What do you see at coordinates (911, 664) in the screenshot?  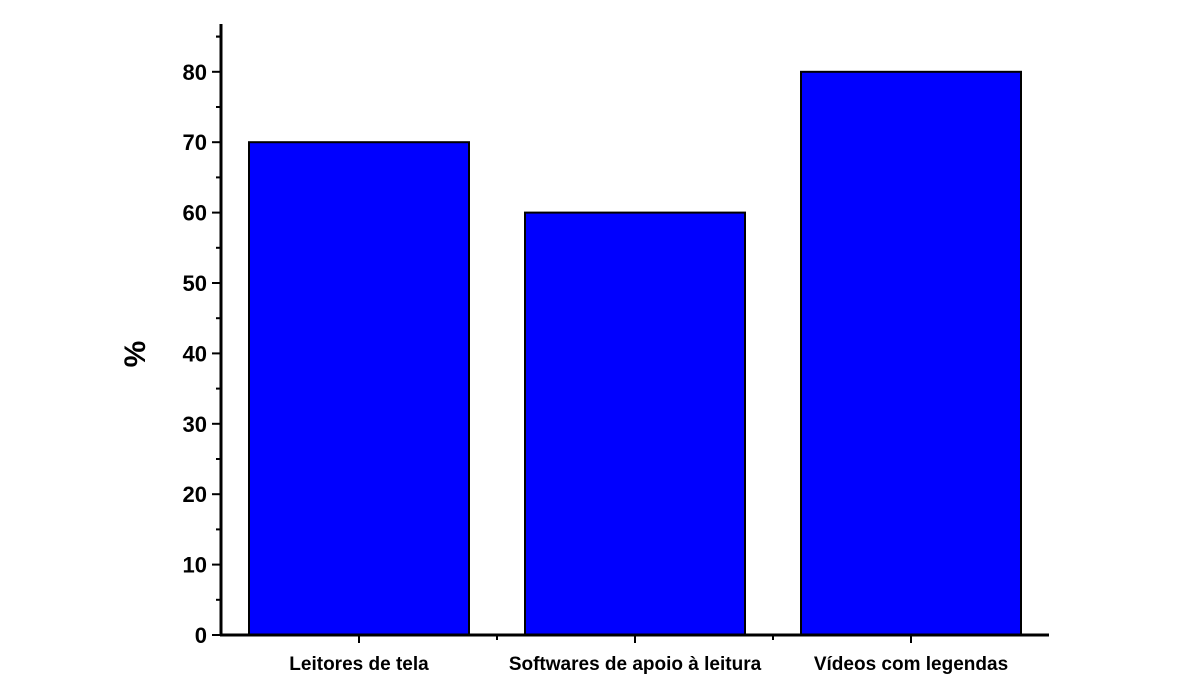 I see `x-tick-label-2: Vídeos com legendas` at bounding box center [911, 664].